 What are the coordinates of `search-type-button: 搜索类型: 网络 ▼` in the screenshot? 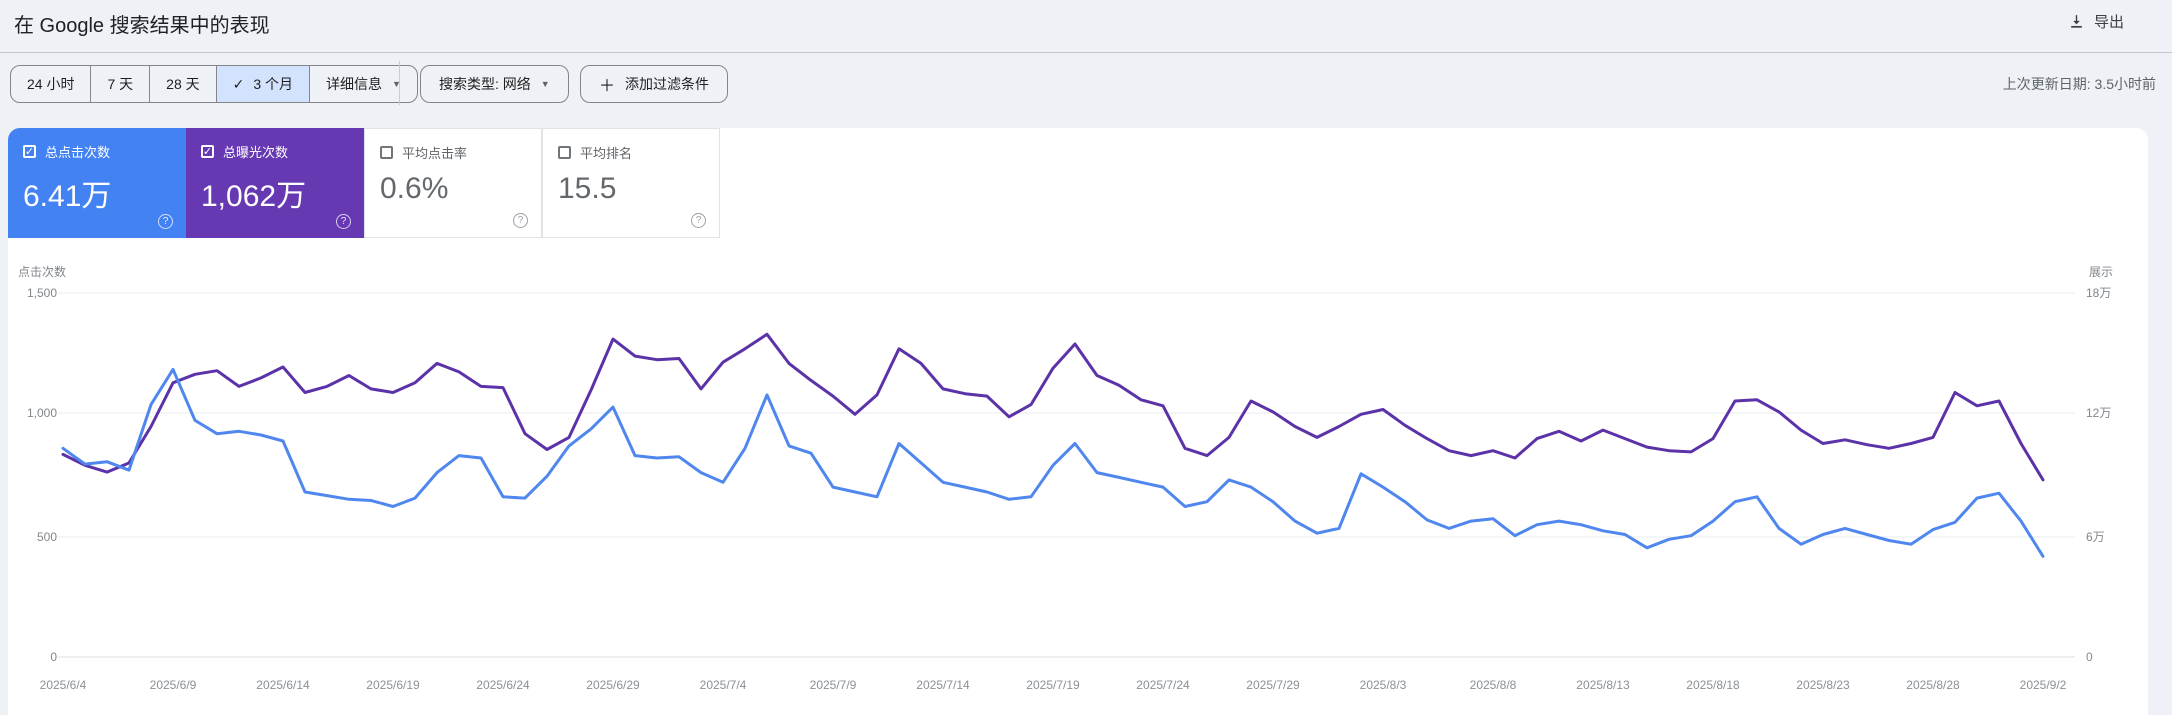 It's located at (494, 84).